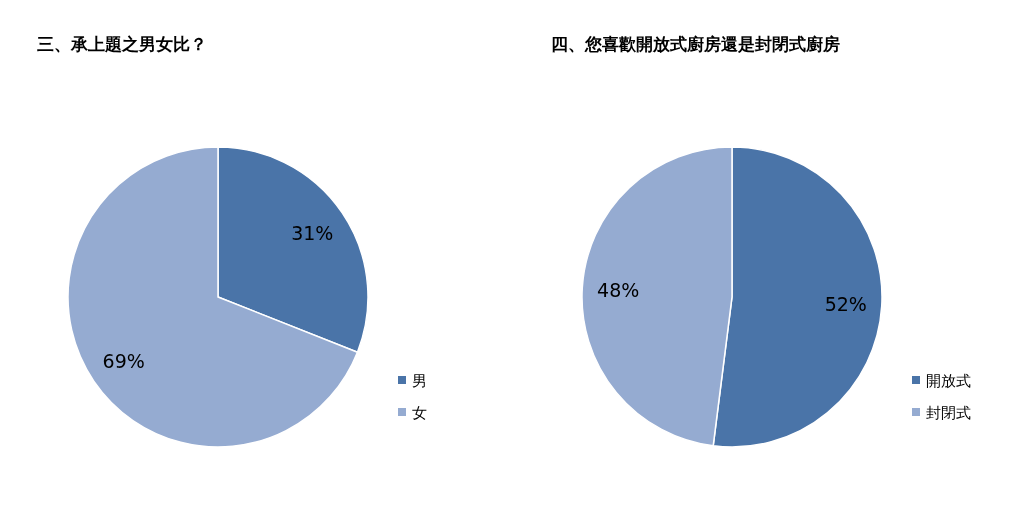 Image resolution: width=1028 pixels, height=520 pixels. I want to click on data-label: 48%, so click(618, 289).